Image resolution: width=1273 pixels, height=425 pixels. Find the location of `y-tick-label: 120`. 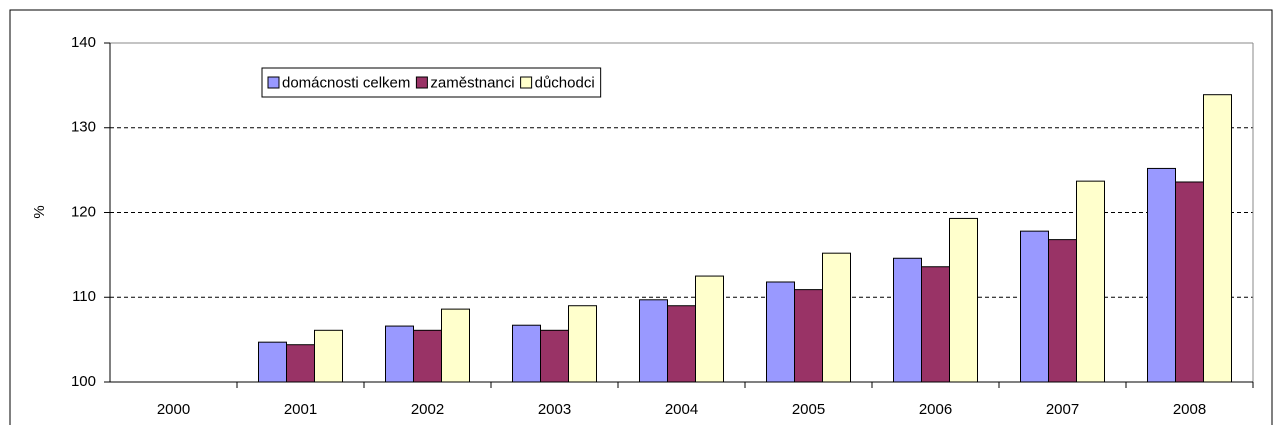

y-tick-label: 120 is located at coordinates (83, 211).